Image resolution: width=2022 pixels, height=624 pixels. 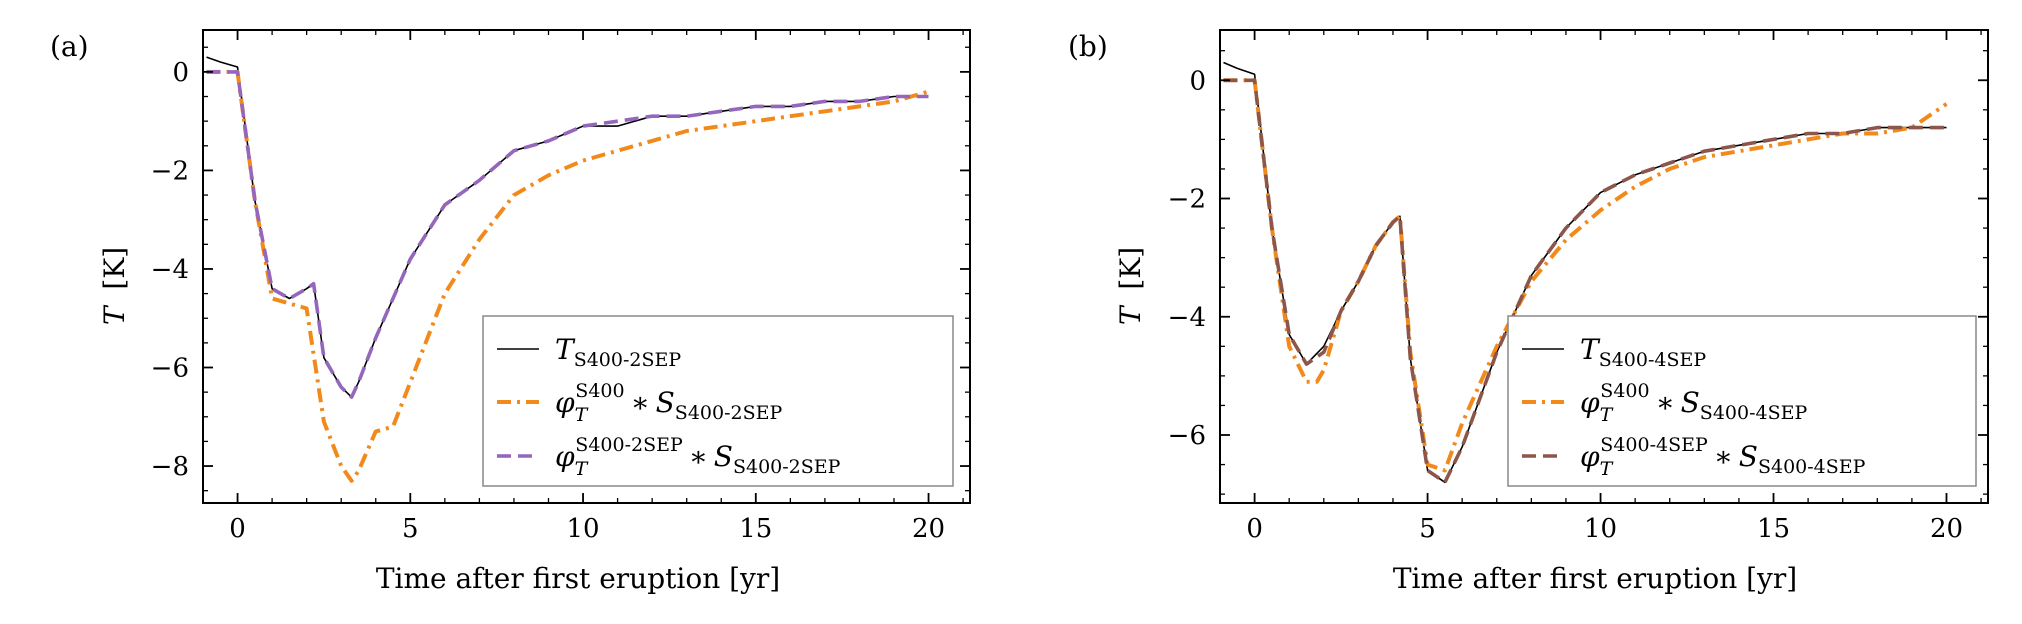 I want to click on panel-tag-a: (a), so click(x=69, y=46).